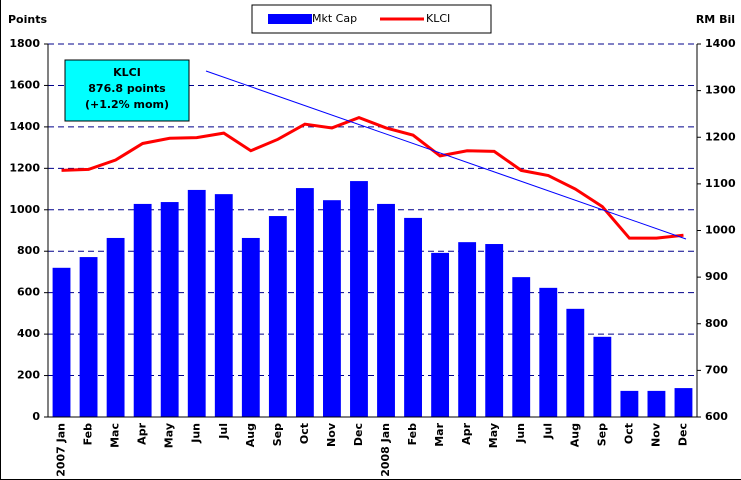 This screenshot has height=480, width=741. I want to click on annotation-text: KLCI, so click(127, 72).